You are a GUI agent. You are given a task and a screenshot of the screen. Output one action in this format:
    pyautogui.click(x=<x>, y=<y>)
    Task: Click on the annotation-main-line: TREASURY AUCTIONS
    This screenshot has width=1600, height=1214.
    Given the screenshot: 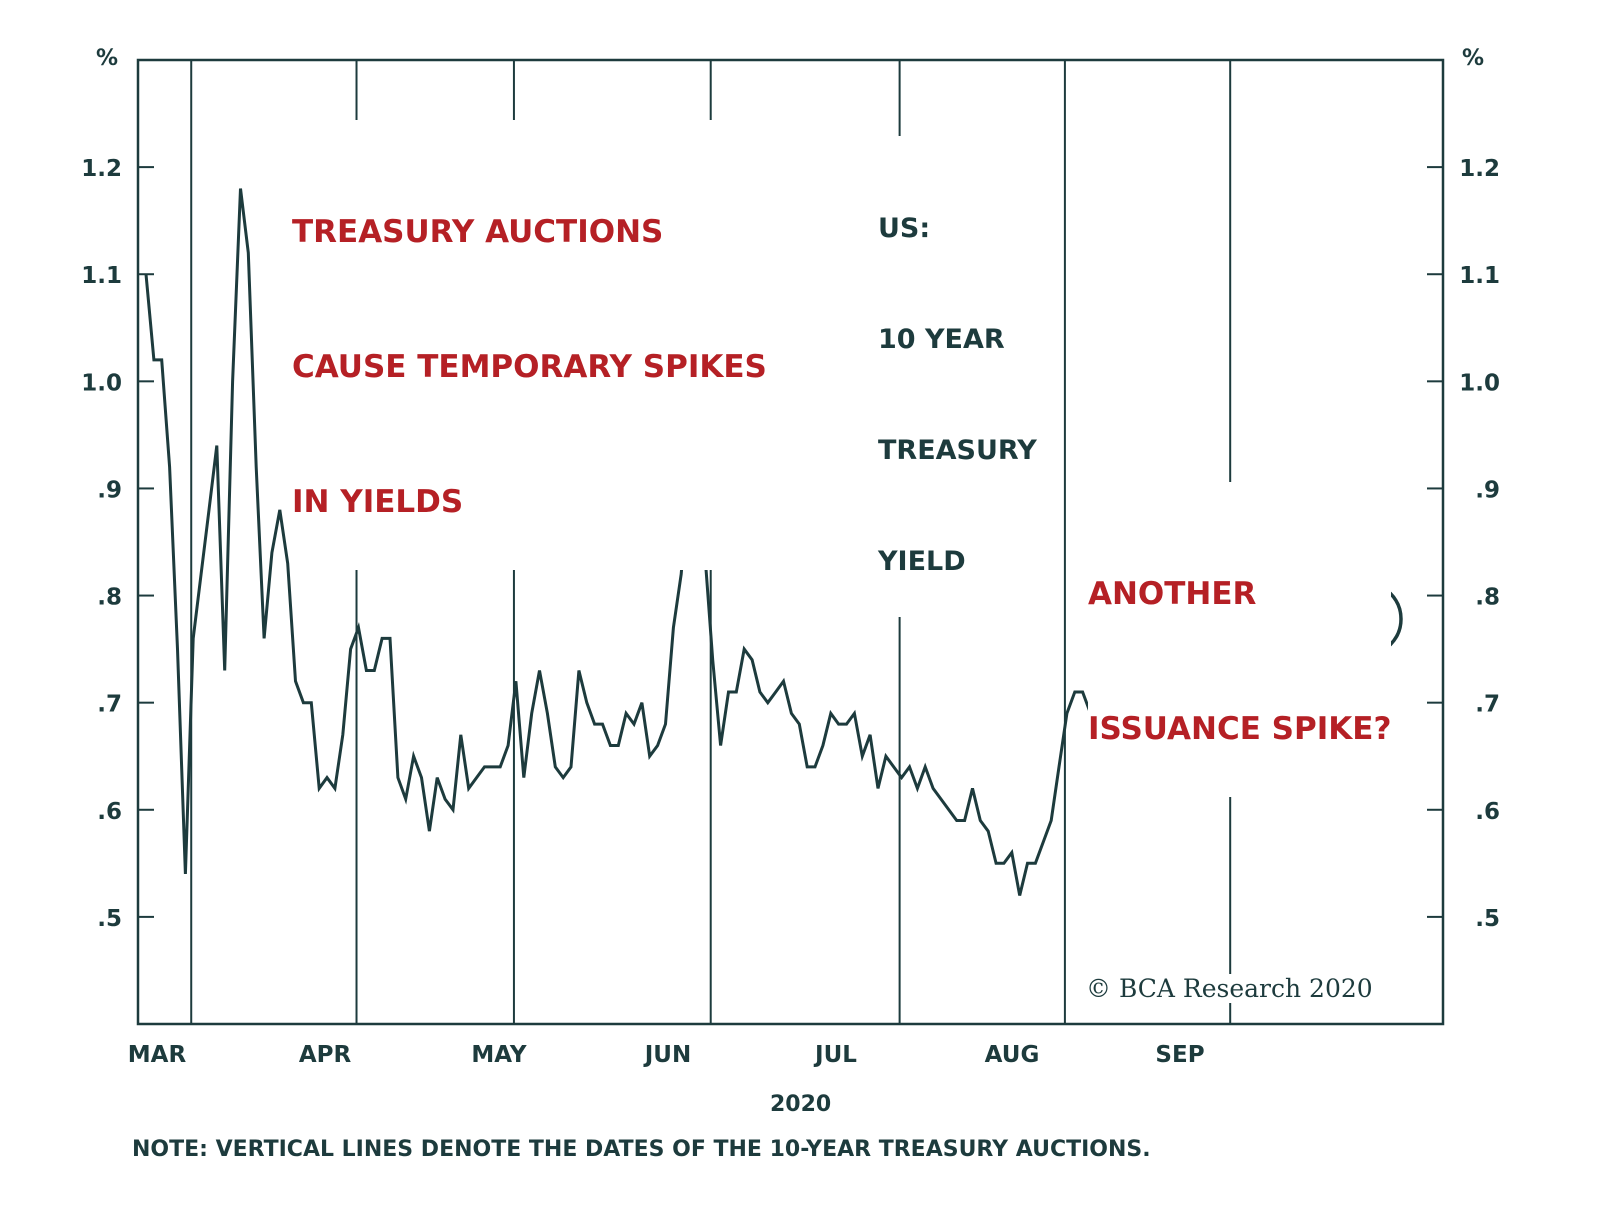 What is the action you would take?
    pyautogui.click(x=478, y=232)
    